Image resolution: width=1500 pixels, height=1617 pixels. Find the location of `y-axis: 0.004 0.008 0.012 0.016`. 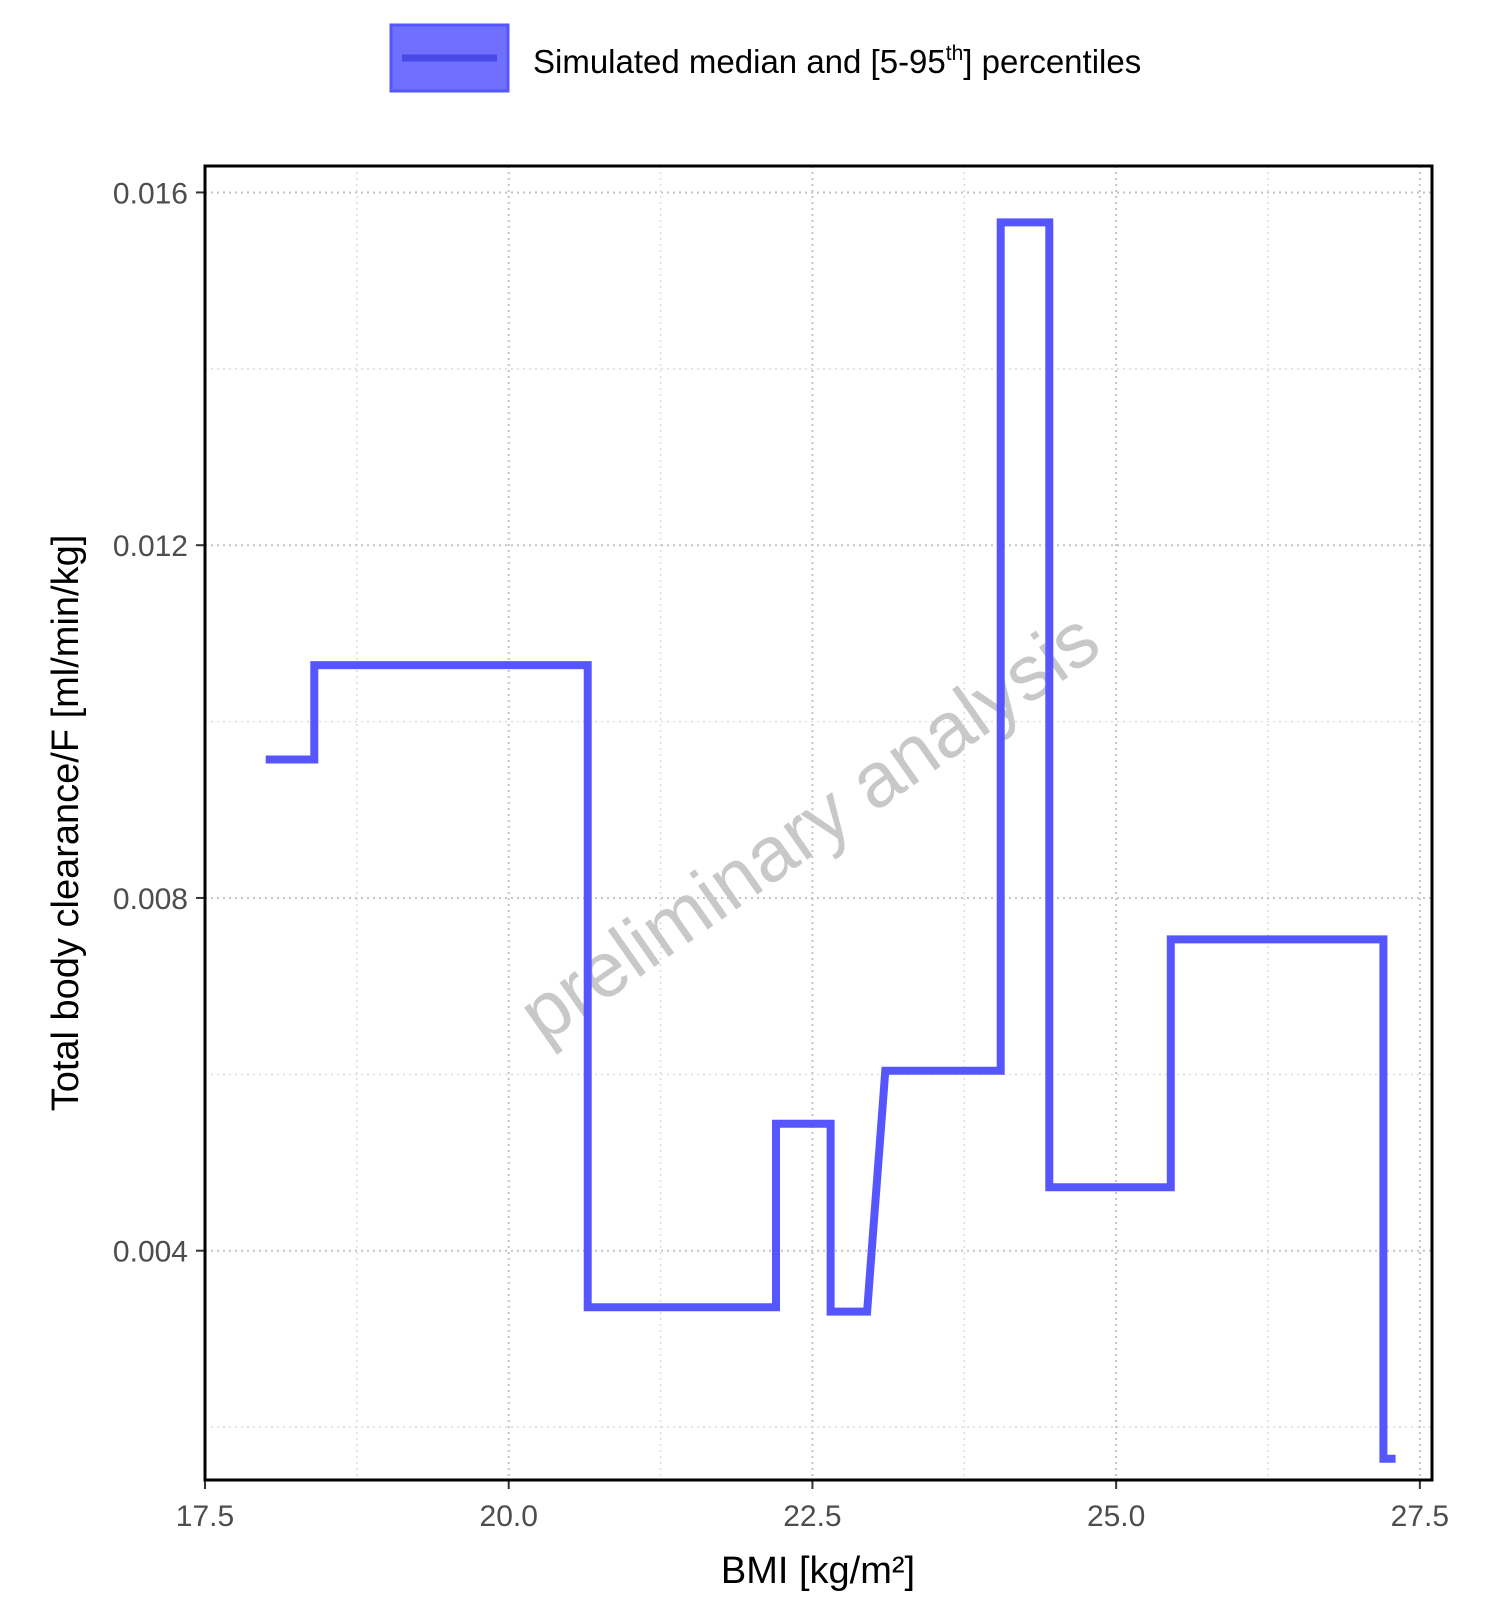

y-axis: 0.004 0.008 0.012 0.016 is located at coordinates (159, 723).